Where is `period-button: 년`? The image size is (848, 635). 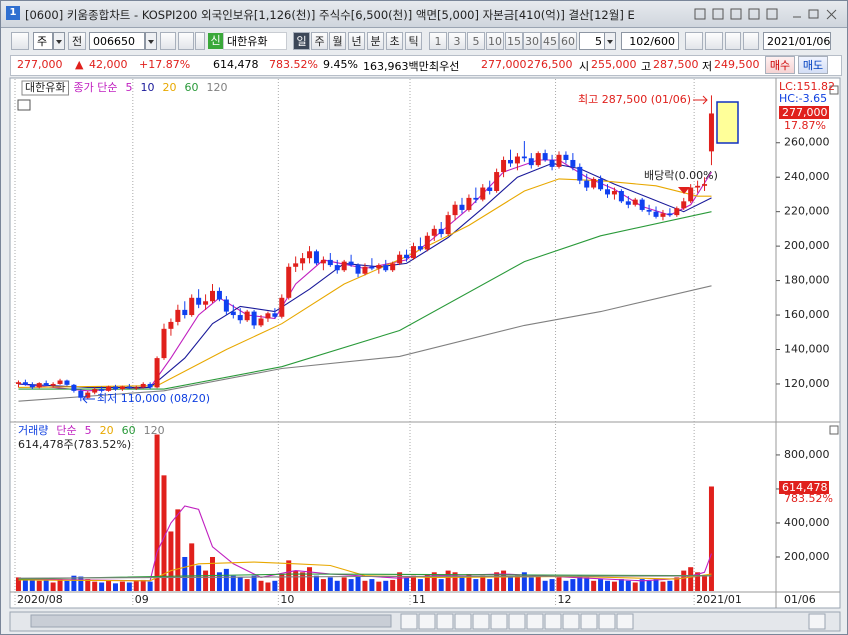 period-button: 년 is located at coordinates (356, 41).